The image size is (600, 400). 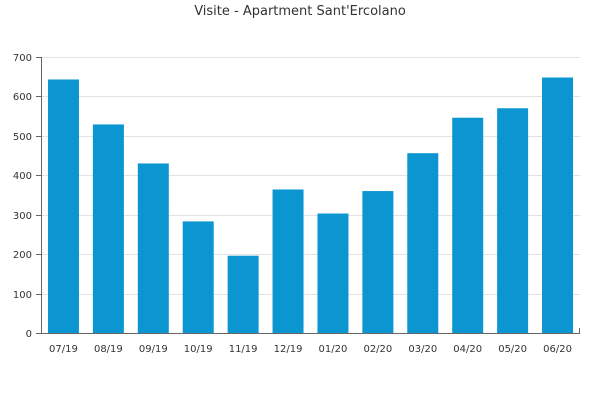 What do you see at coordinates (22, 97) in the screenshot?
I see `y-tick-label: 600` at bounding box center [22, 97].